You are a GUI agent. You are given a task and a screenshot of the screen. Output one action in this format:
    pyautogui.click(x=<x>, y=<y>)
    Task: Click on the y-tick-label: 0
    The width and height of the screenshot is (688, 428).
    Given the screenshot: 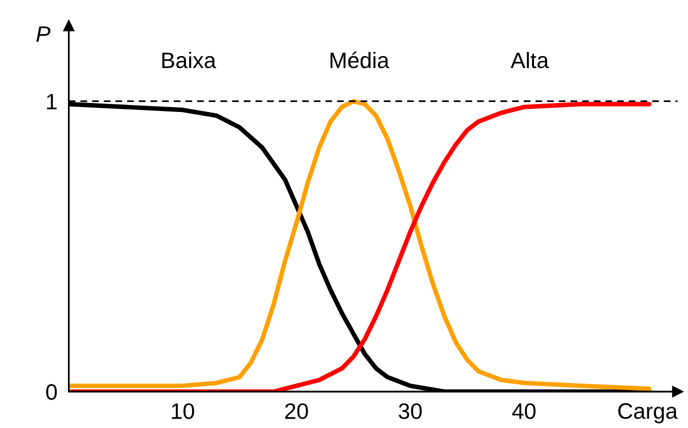 What is the action you would take?
    pyautogui.click(x=51, y=392)
    